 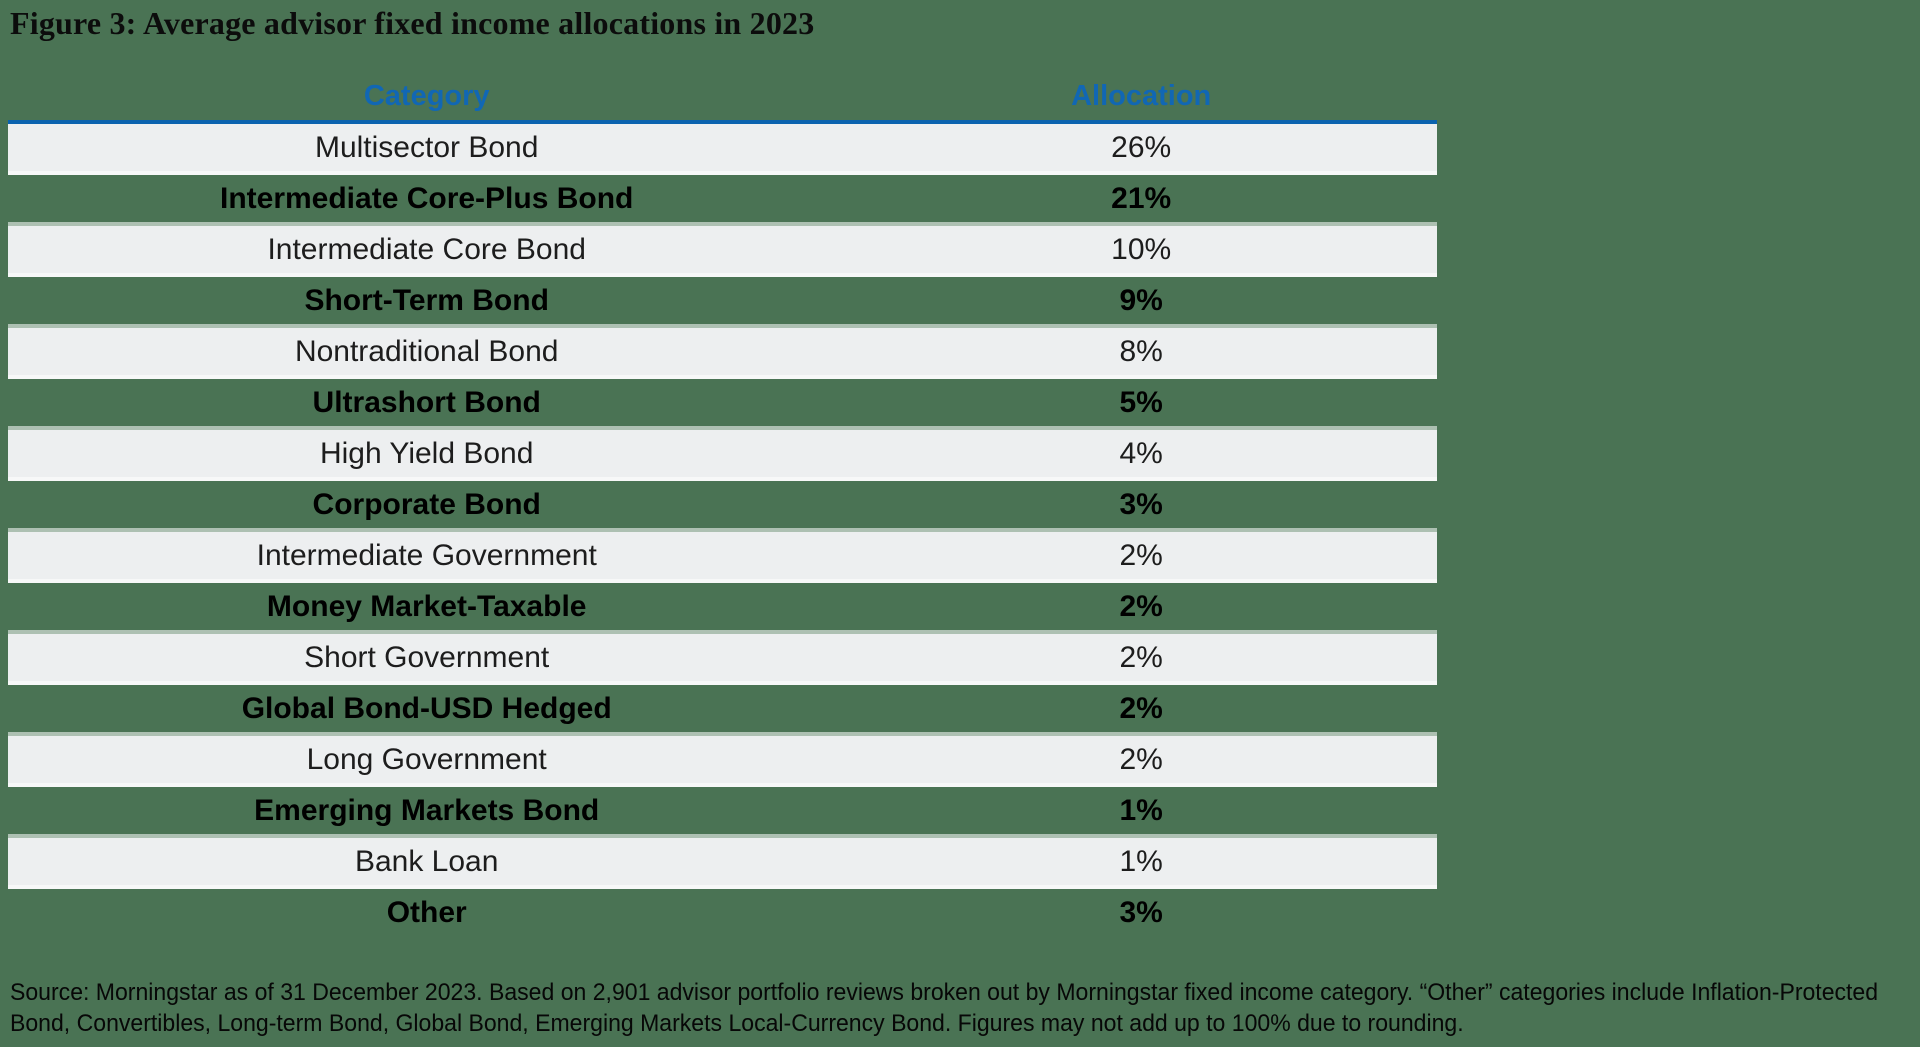 I want to click on allocation-cell: 21%, so click(x=1141, y=198).